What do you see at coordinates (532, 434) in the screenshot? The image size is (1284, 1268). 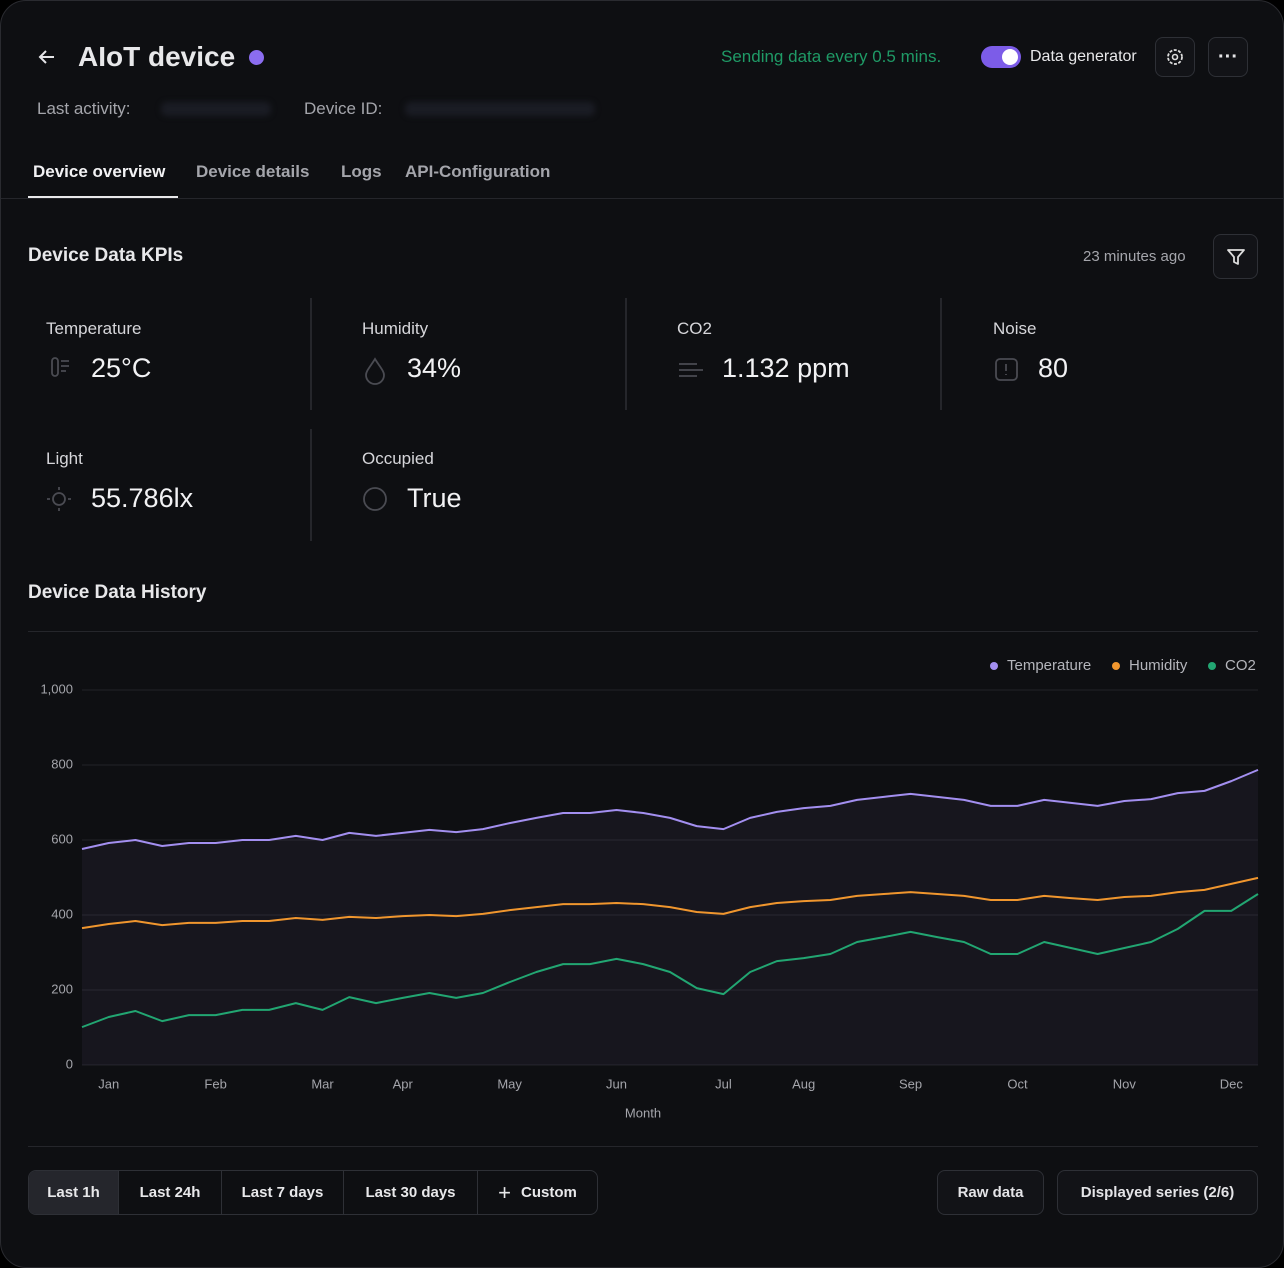 I see `kpi-icons` at bounding box center [532, 434].